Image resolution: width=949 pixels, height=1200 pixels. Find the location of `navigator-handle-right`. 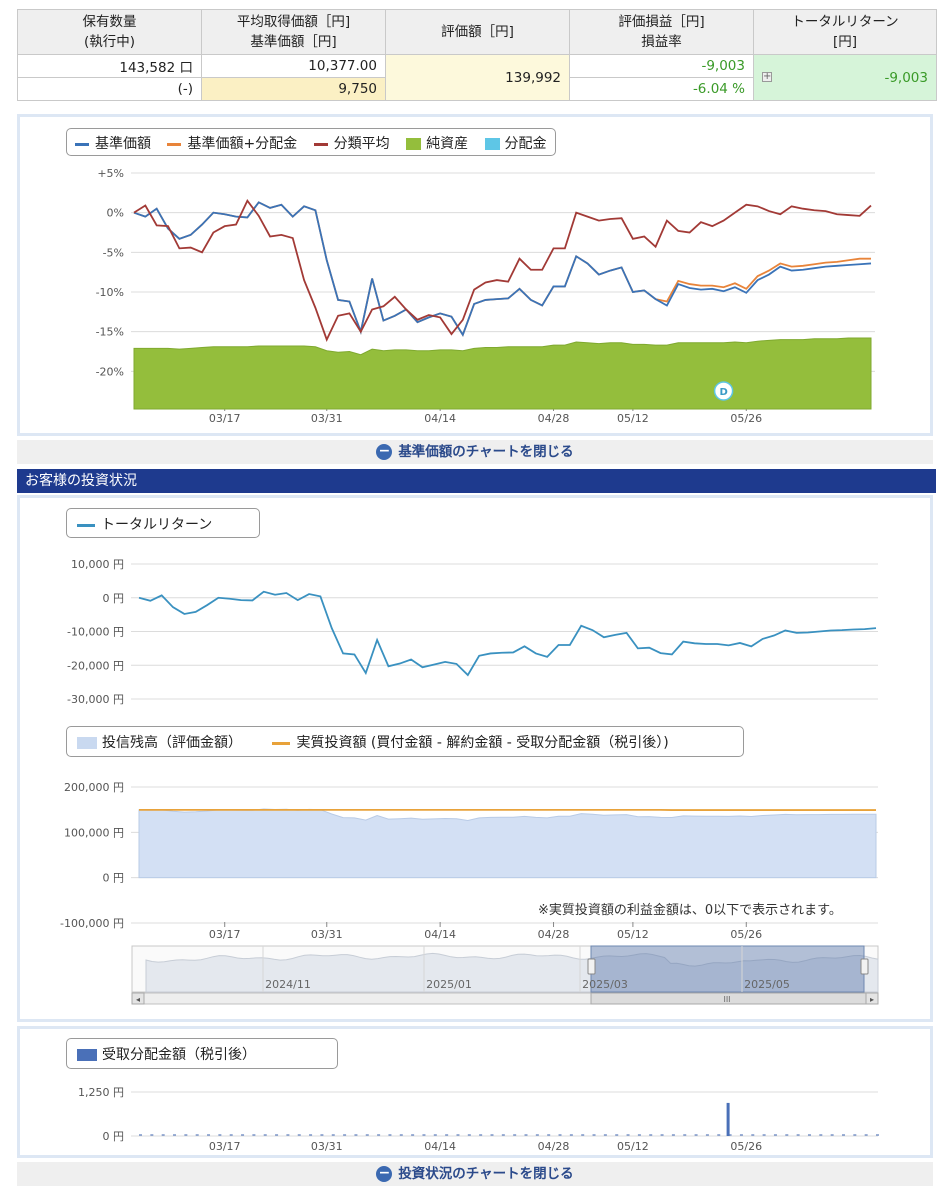

navigator-handle-right is located at coordinates (864, 966).